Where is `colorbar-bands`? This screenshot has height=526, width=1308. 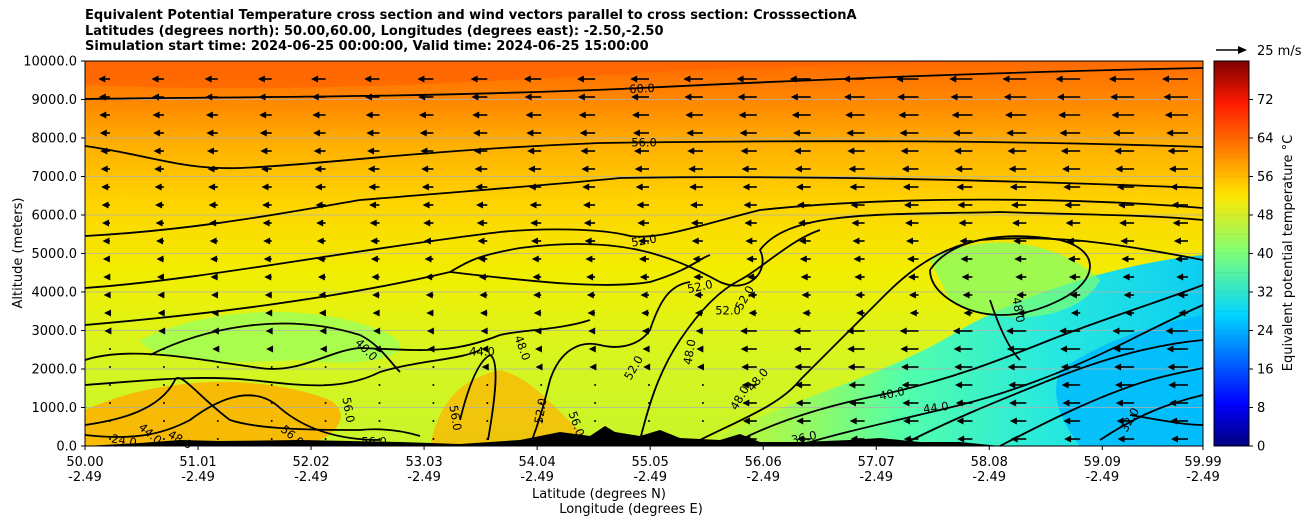
colorbar-bands is located at coordinates (1231, 253).